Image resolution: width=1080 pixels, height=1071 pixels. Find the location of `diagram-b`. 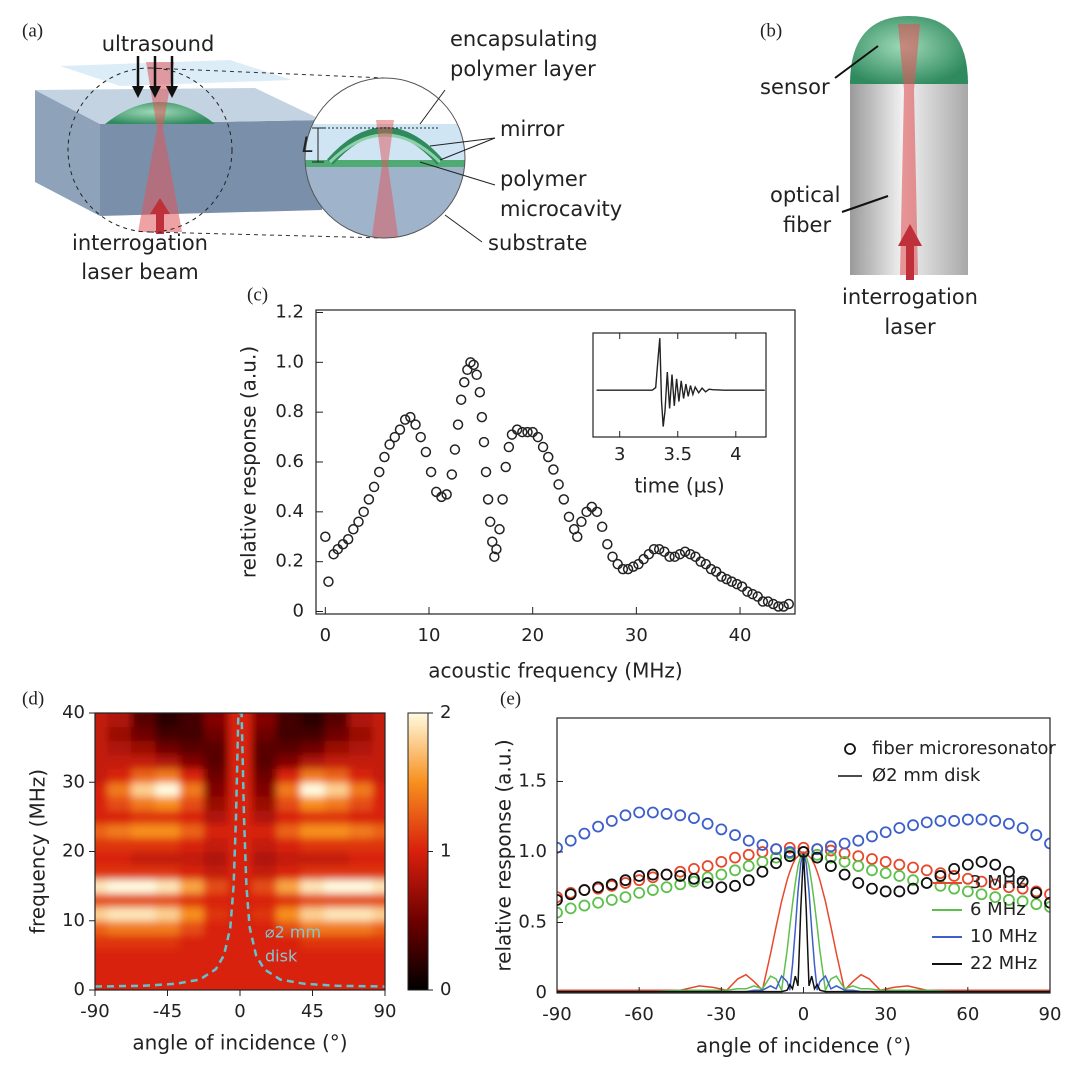

diagram-b is located at coordinates (901, 148).